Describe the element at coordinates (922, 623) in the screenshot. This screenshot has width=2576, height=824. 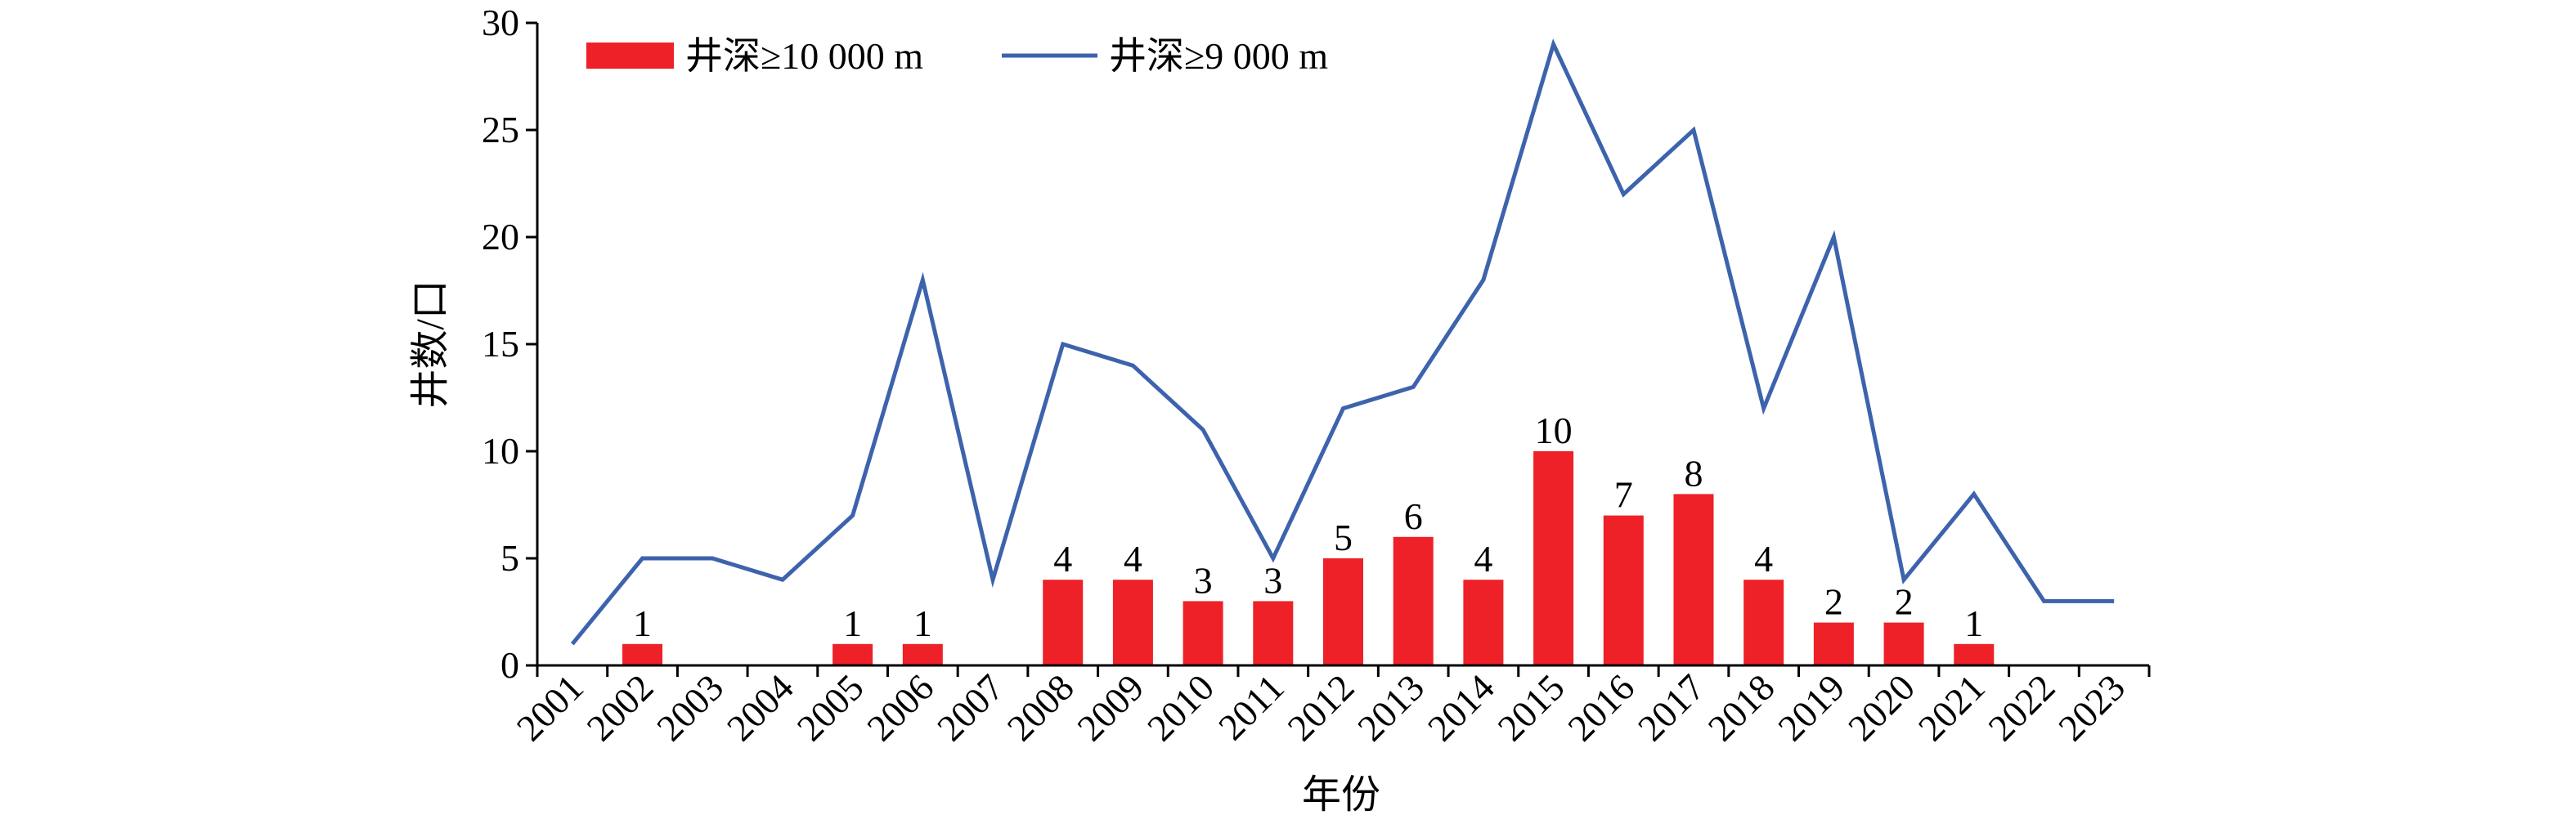
I see `bar-value-label-2006: 1` at that location.